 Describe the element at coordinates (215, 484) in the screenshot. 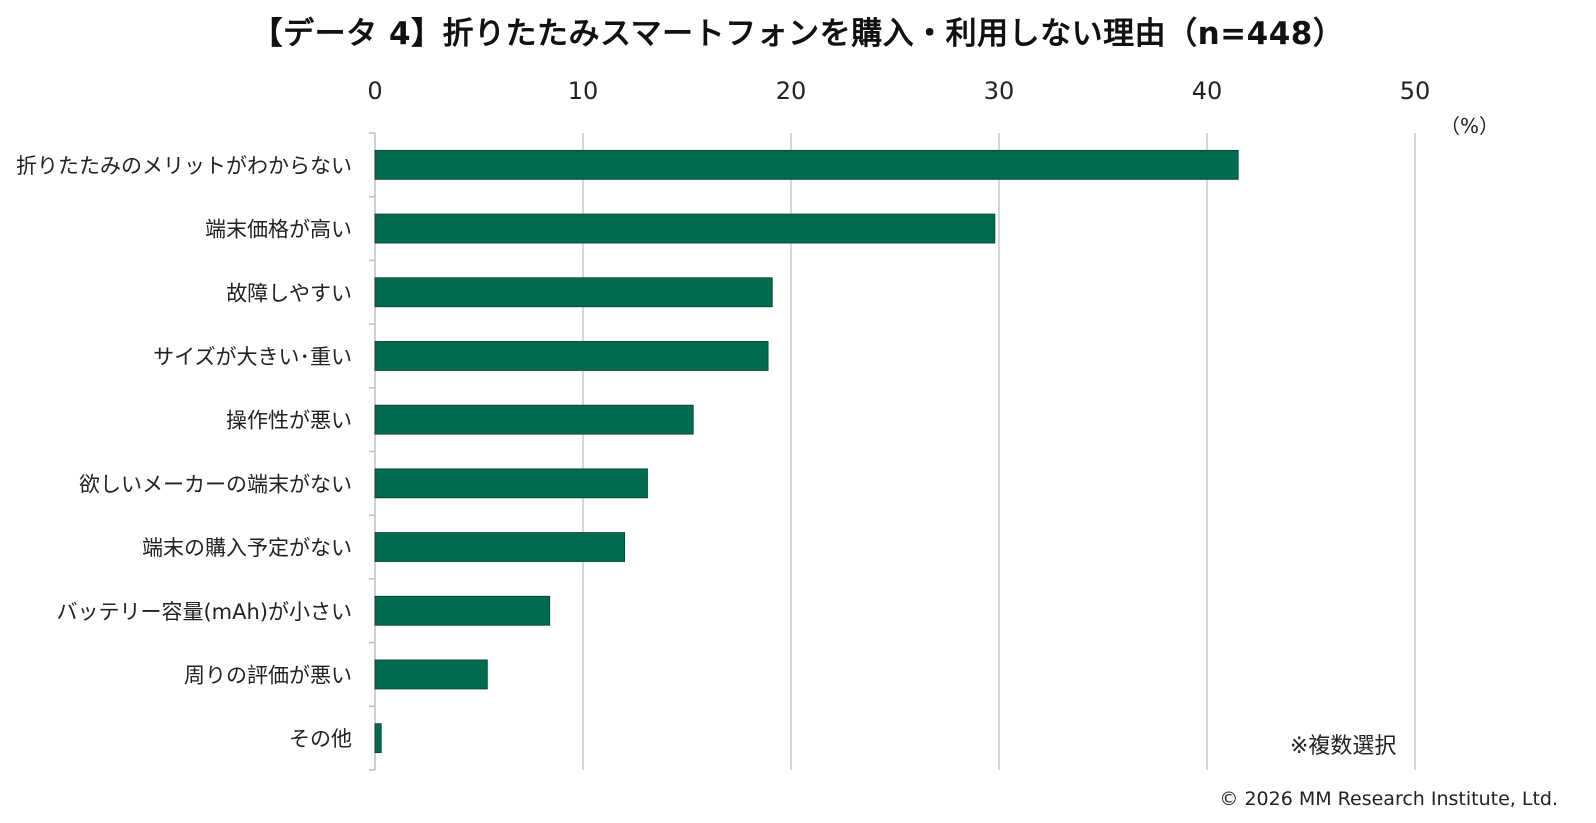

I see `category-label: 欲しいメーカーの端末がない` at that location.